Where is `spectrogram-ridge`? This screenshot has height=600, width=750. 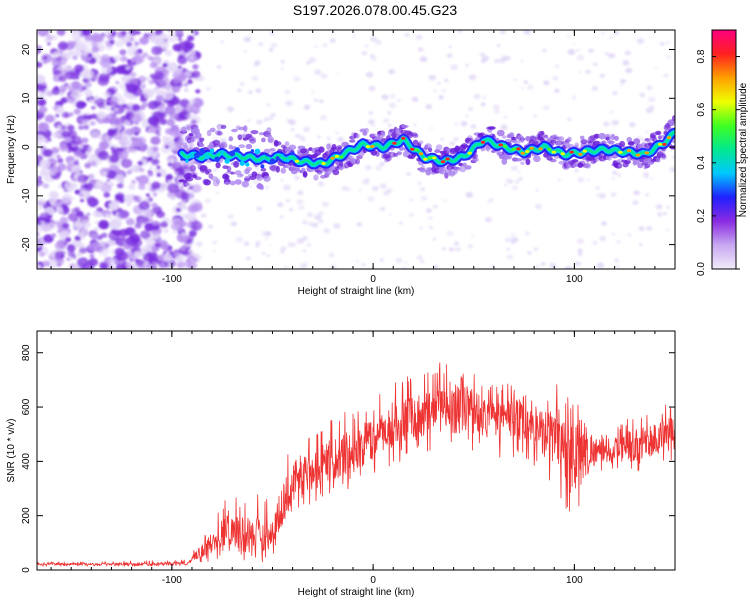 spectrogram-ridge is located at coordinates (426, 153).